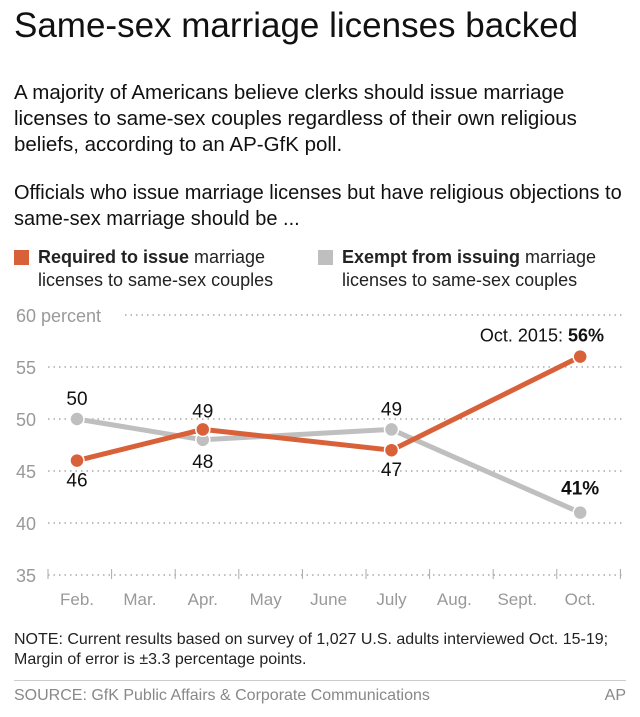 This screenshot has height=717, width=640. Describe the element at coordinates (580, 489) in the screenshot. I see `data-label: 41%` at that location.